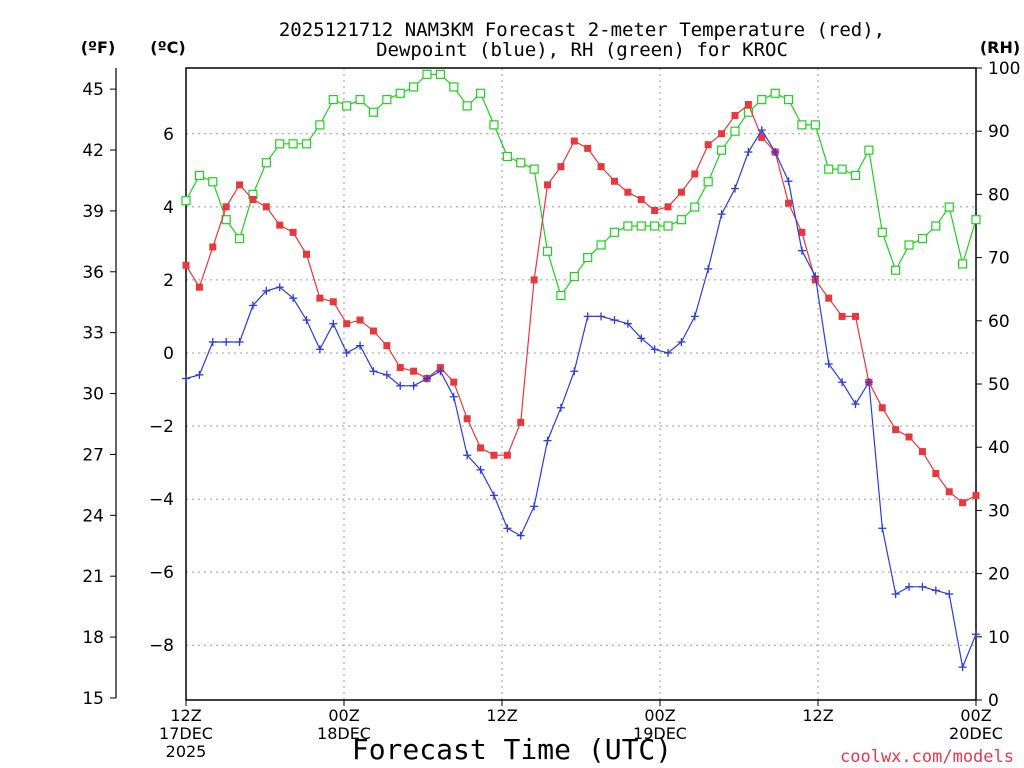 This screenshot has height=768, width=1024. I want to click on celsius-unit-label: (ºC), so click(167, 47).